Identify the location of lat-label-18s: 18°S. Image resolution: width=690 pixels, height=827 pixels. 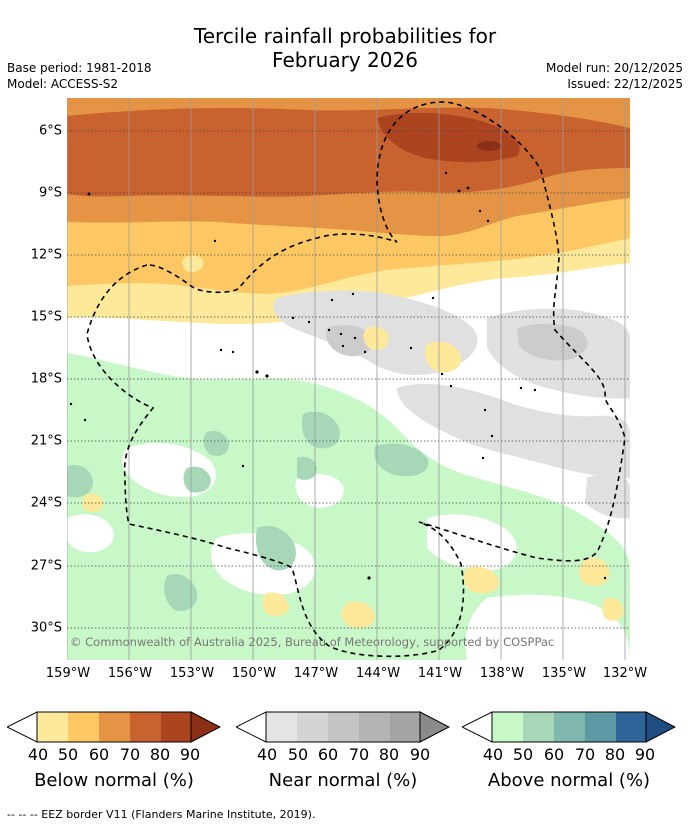
(46, 379).